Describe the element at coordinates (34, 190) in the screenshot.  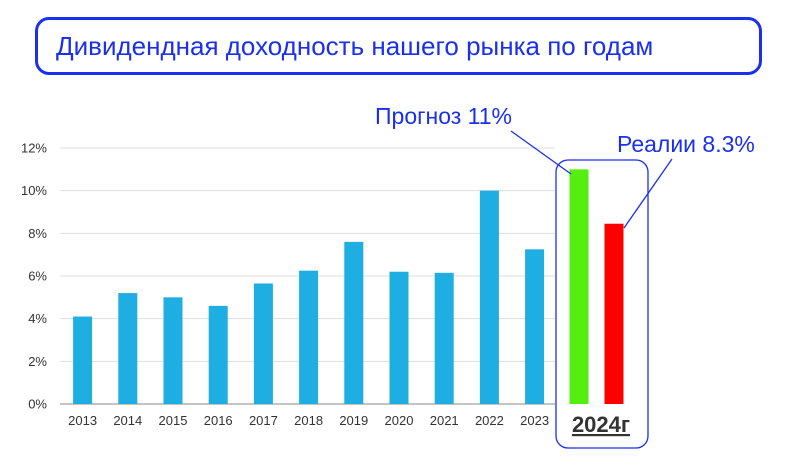
I see `y-tick-label: 10%` at that location.